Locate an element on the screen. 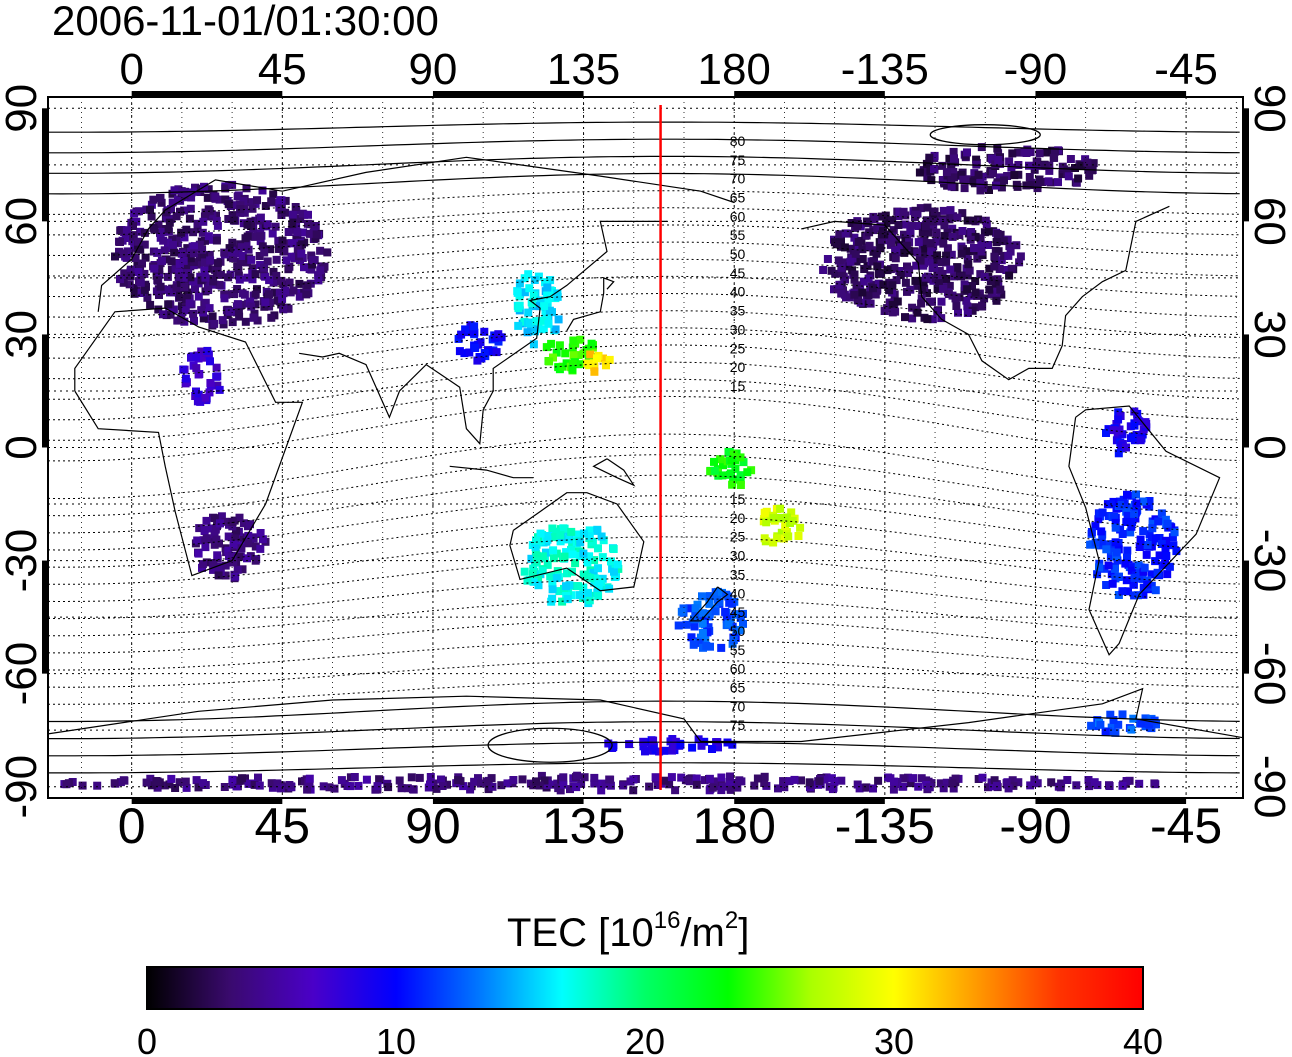 This screenshot has width=1292, height=1057. lat-tick-left: -30 is located at coordinates (23, 561).